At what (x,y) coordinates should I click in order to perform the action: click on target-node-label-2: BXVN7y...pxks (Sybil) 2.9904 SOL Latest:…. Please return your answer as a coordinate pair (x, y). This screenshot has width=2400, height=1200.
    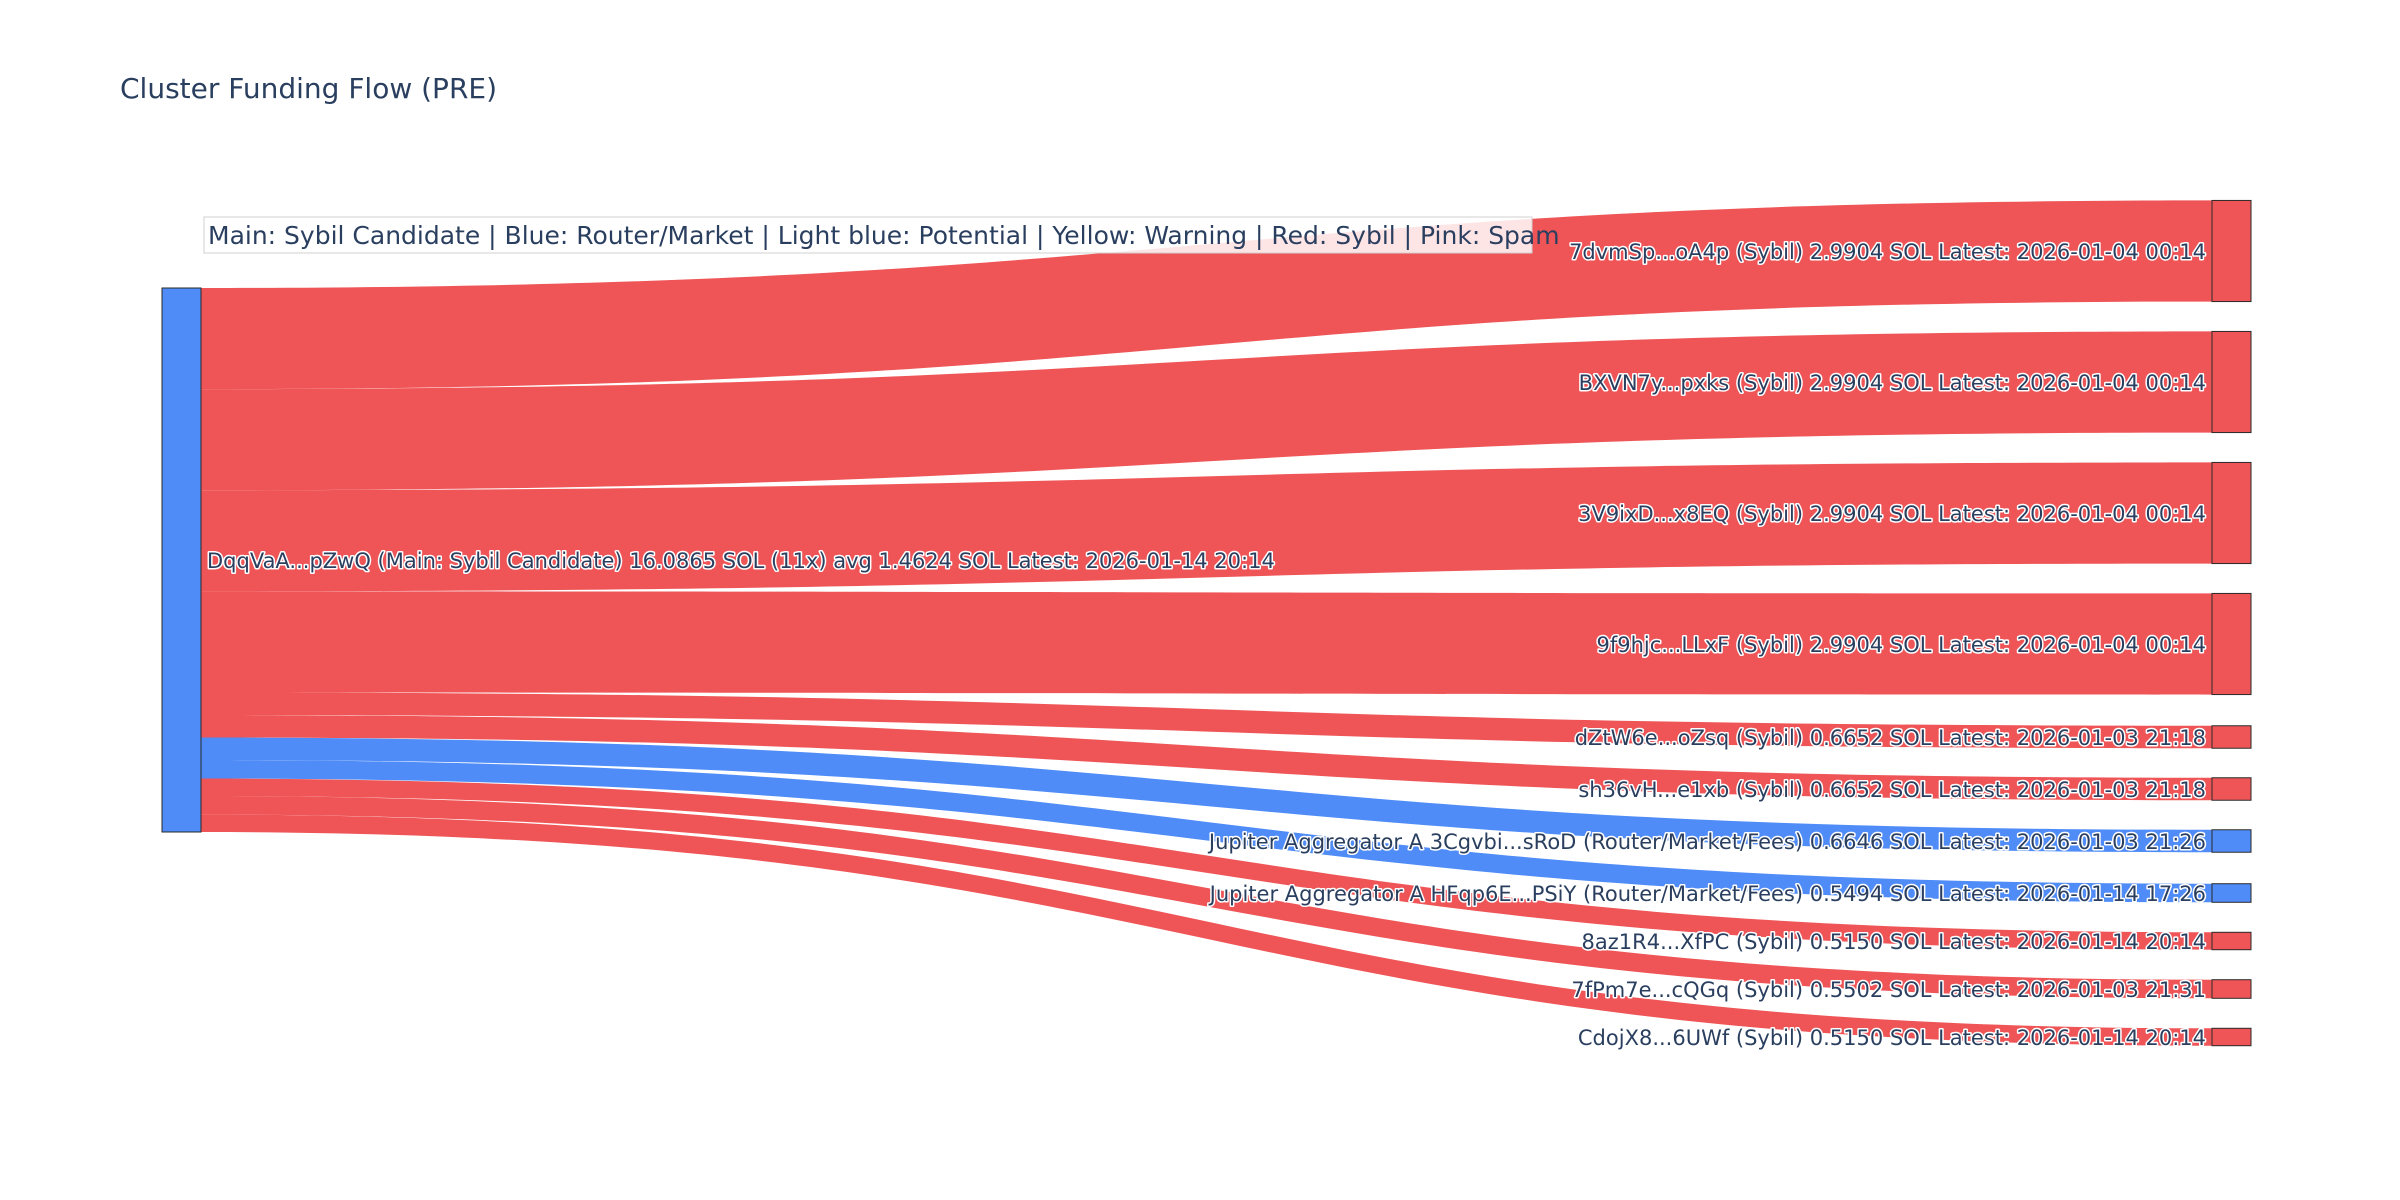
    Looking at the image, I should click on (1892, 383).